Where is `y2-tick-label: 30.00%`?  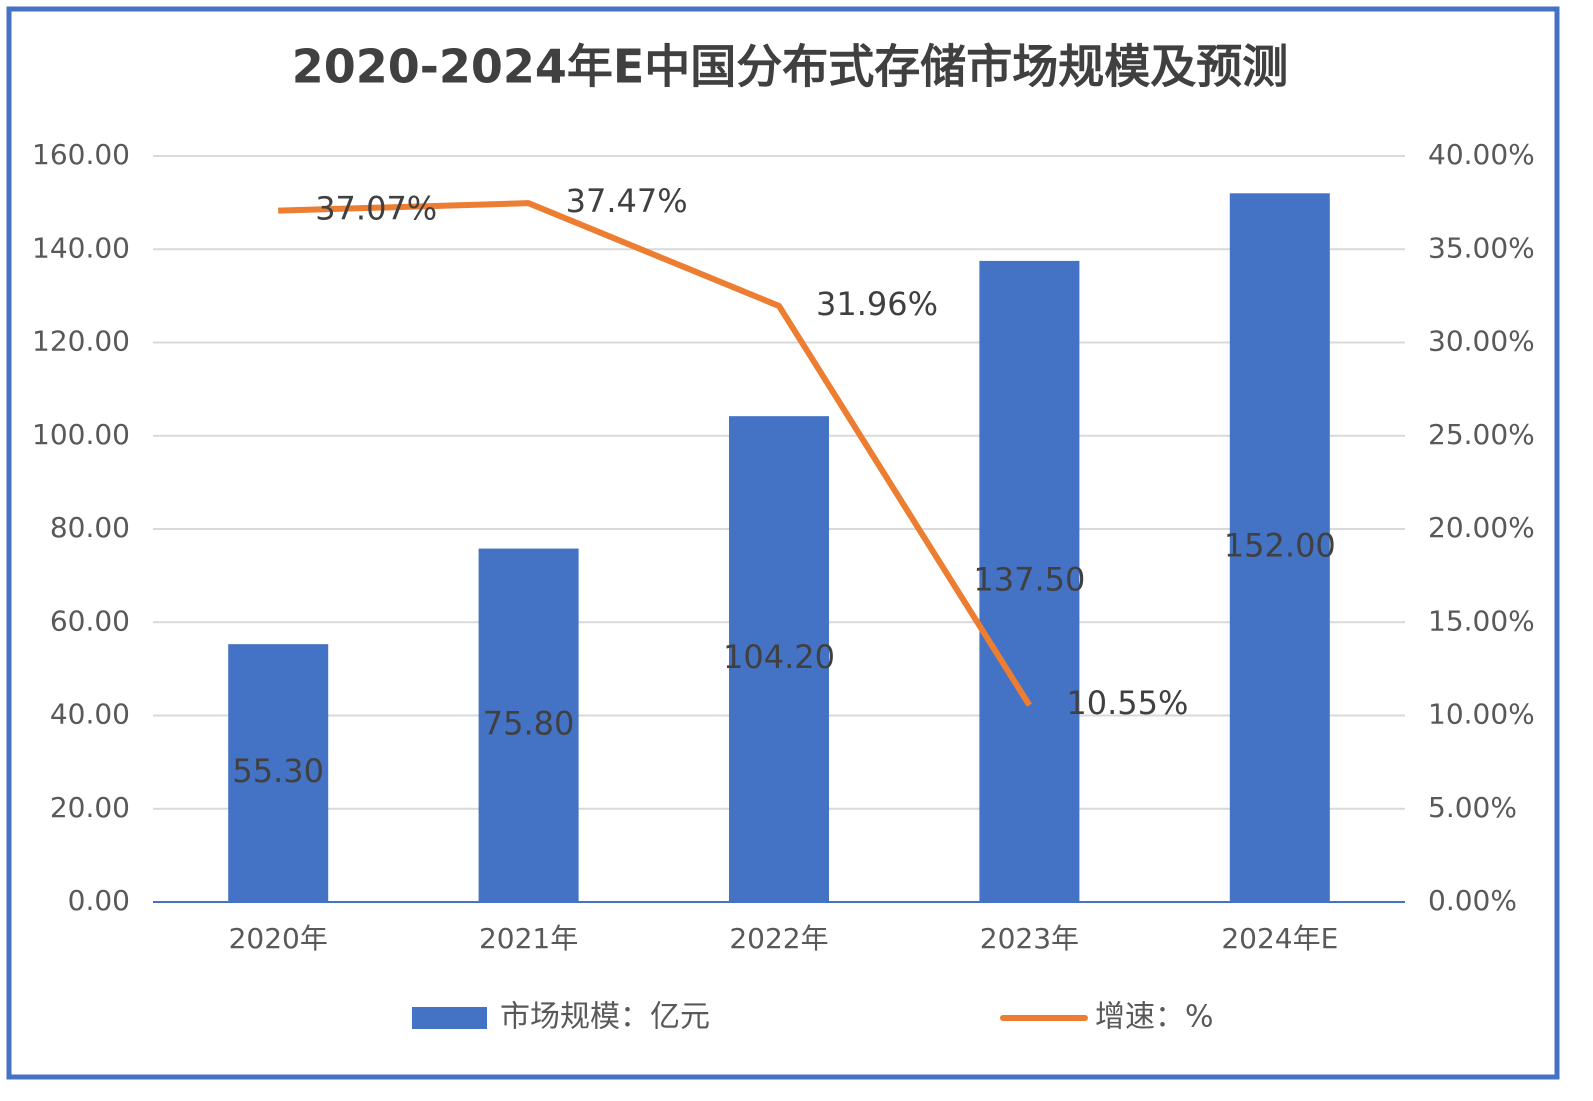 y2-tick-label: 30.00% is located at coordinates (1481, 341).